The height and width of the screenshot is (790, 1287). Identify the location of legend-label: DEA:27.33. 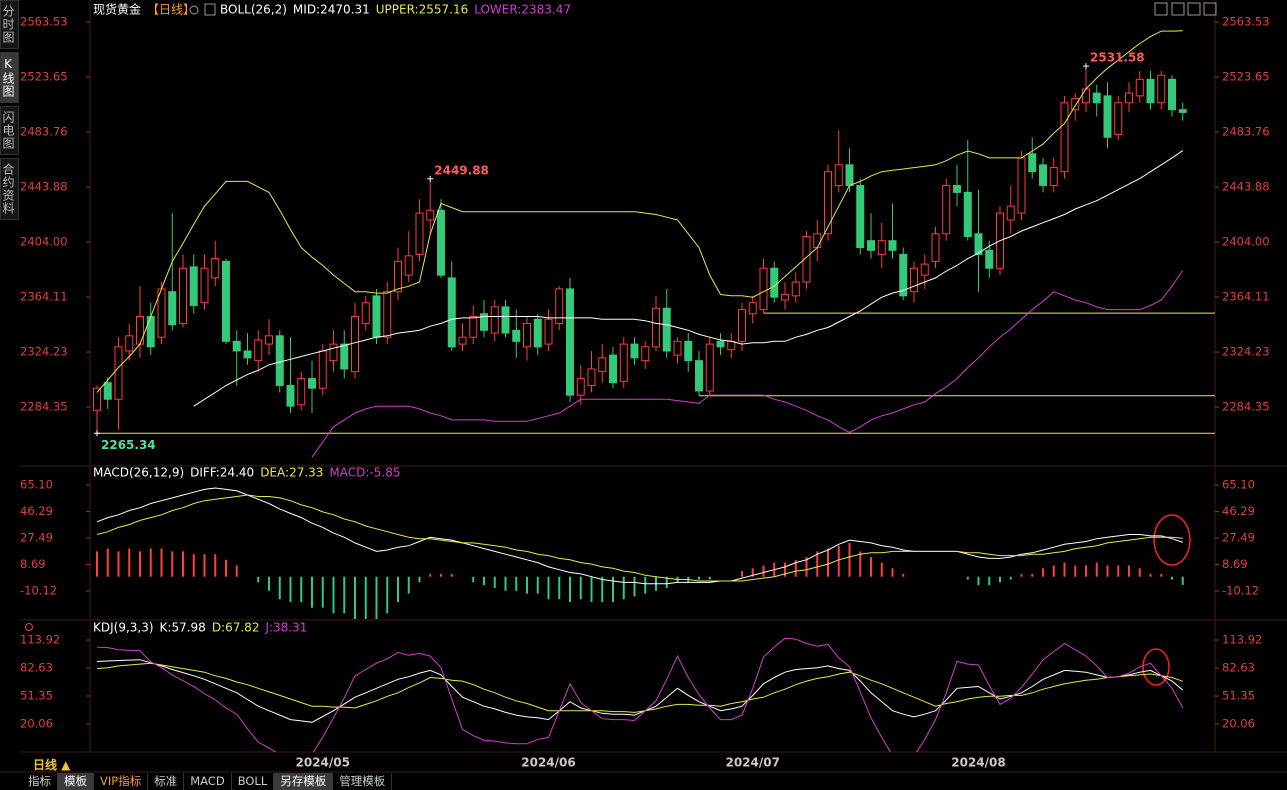
(291, 473).